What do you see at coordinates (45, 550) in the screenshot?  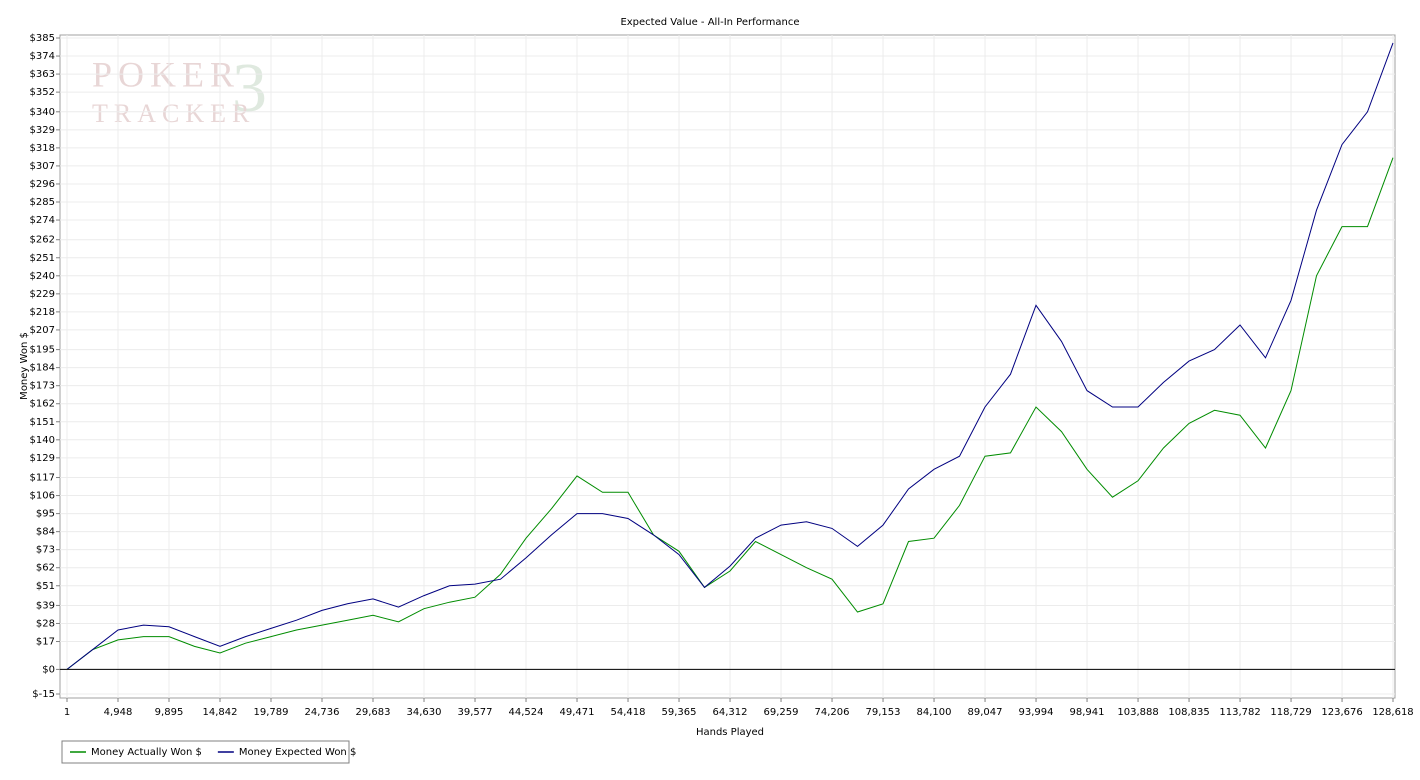 I see `y-tick-label: $73` at bounding box center [45, 550].